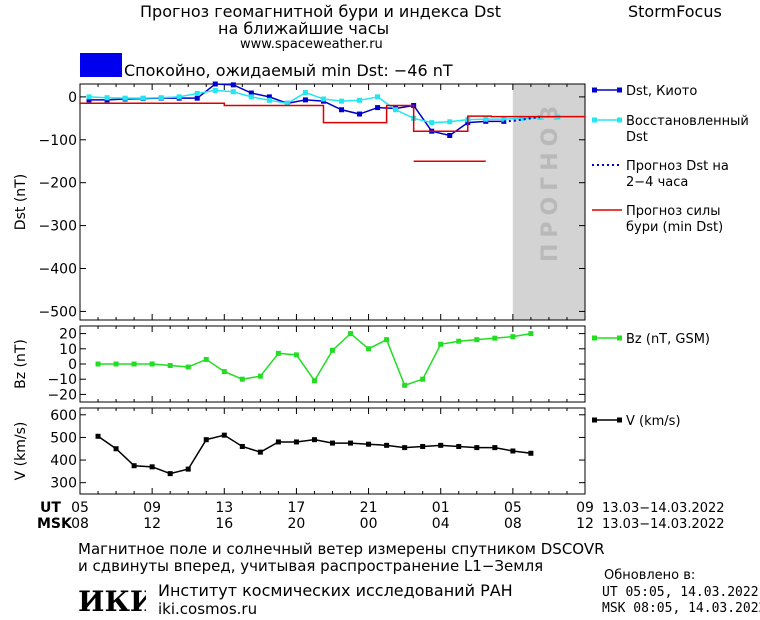 The height and width of the screenshot is (620, 760). What do you see at coordinates (63, 461) in the screenshot?
I see `y-tick-label: 400` at bounding box center [63, 461].